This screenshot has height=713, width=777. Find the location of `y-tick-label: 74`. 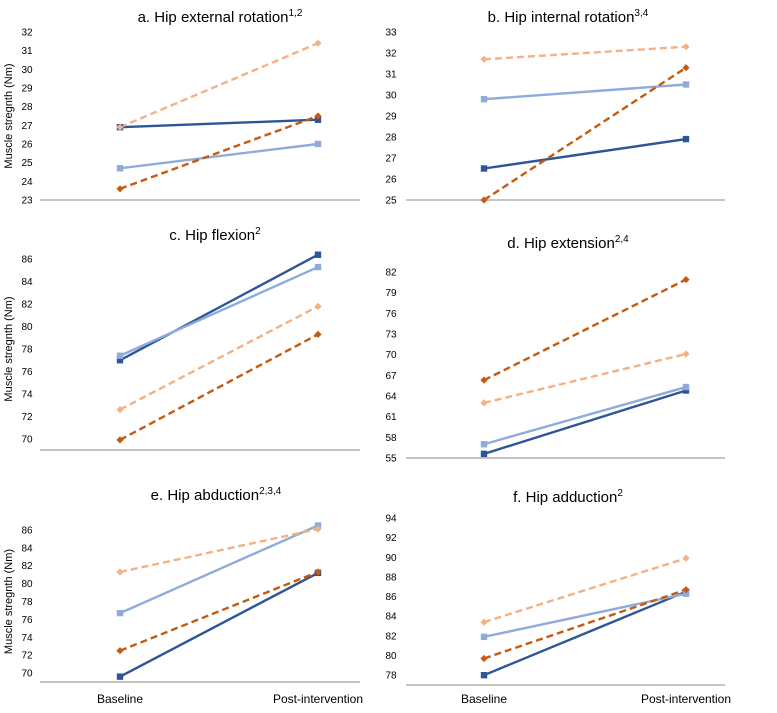

y-tick-label: 74 is located at coordinates (27, 638).